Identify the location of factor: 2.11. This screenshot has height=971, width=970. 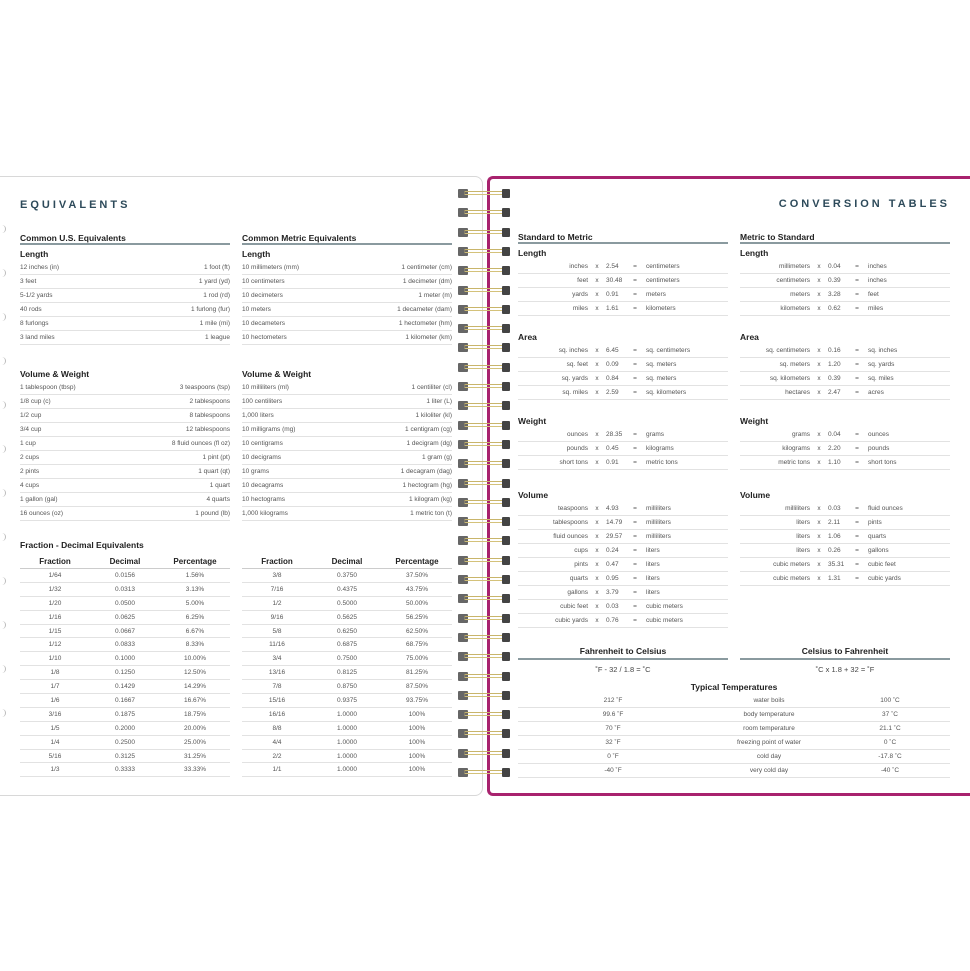
(834, 522).